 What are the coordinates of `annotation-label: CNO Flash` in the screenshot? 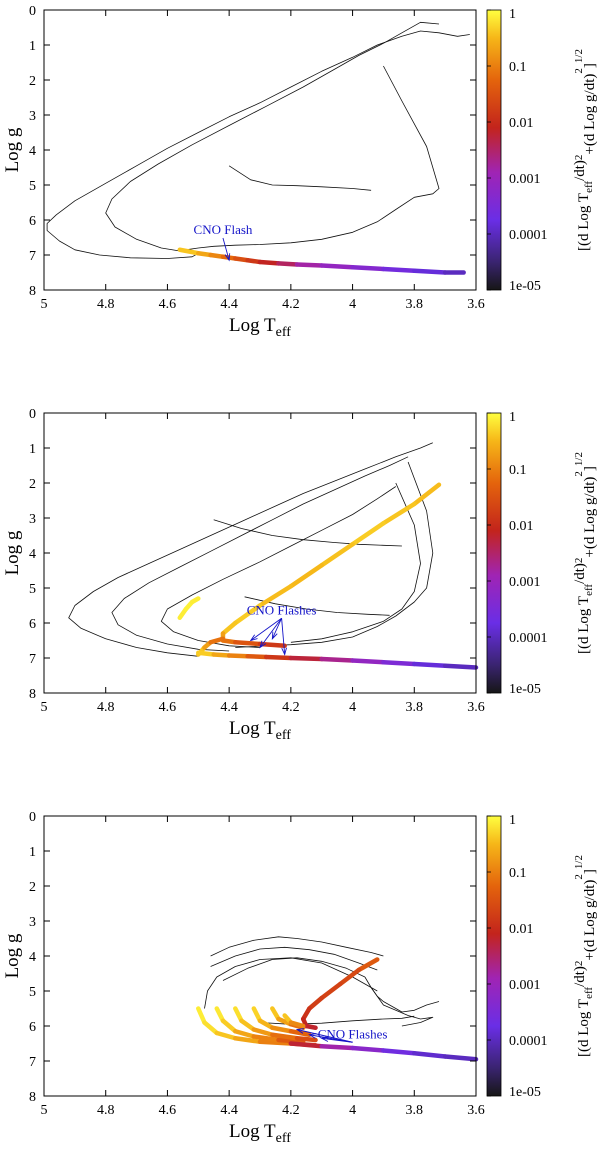 It's located at (223, 229).